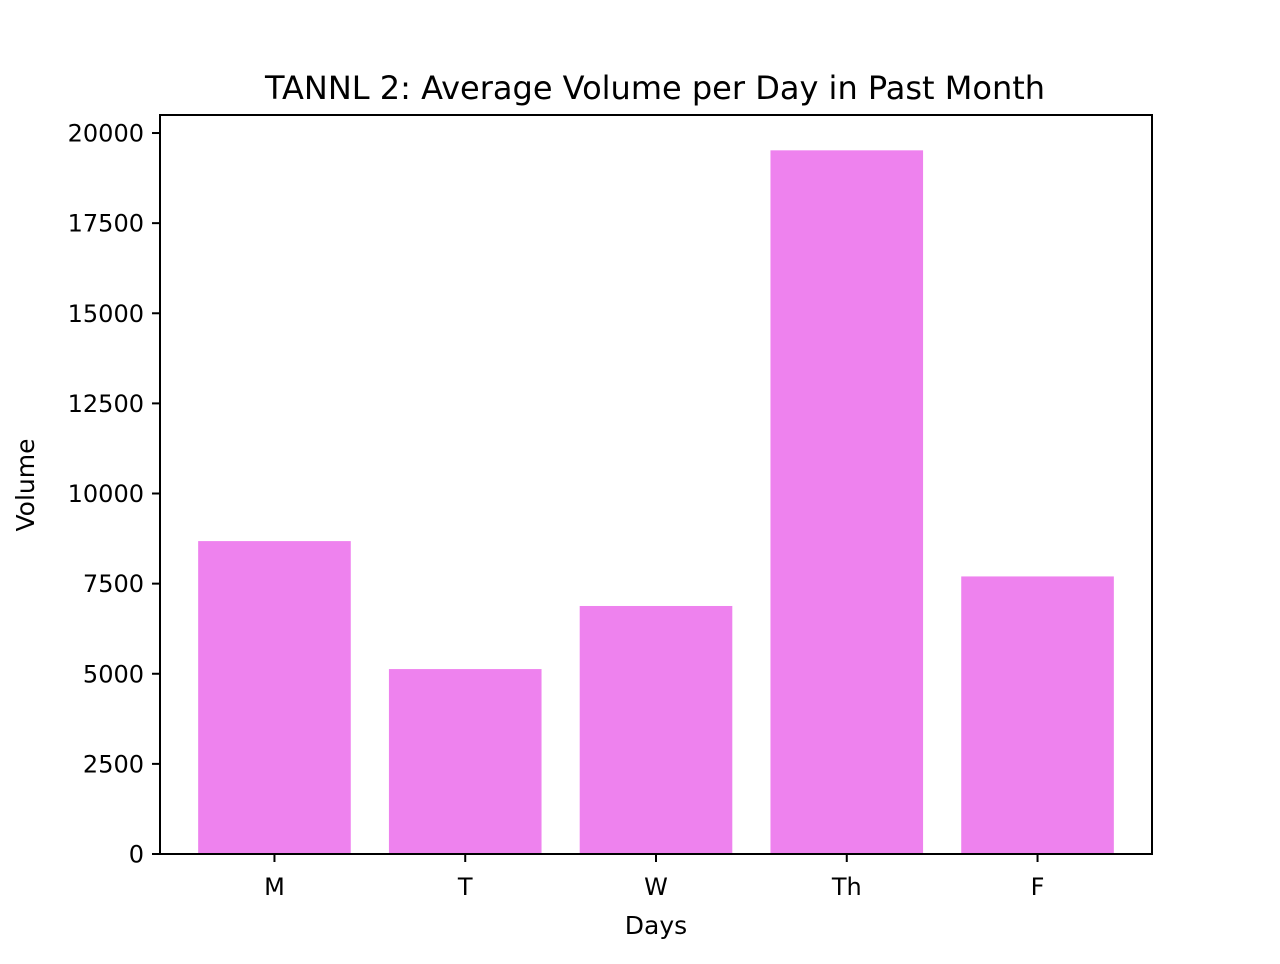  What do you see at coordinates (656, 887) in the screenshot?
I see `x-tick-label: W` at bounding box center [656, 887].